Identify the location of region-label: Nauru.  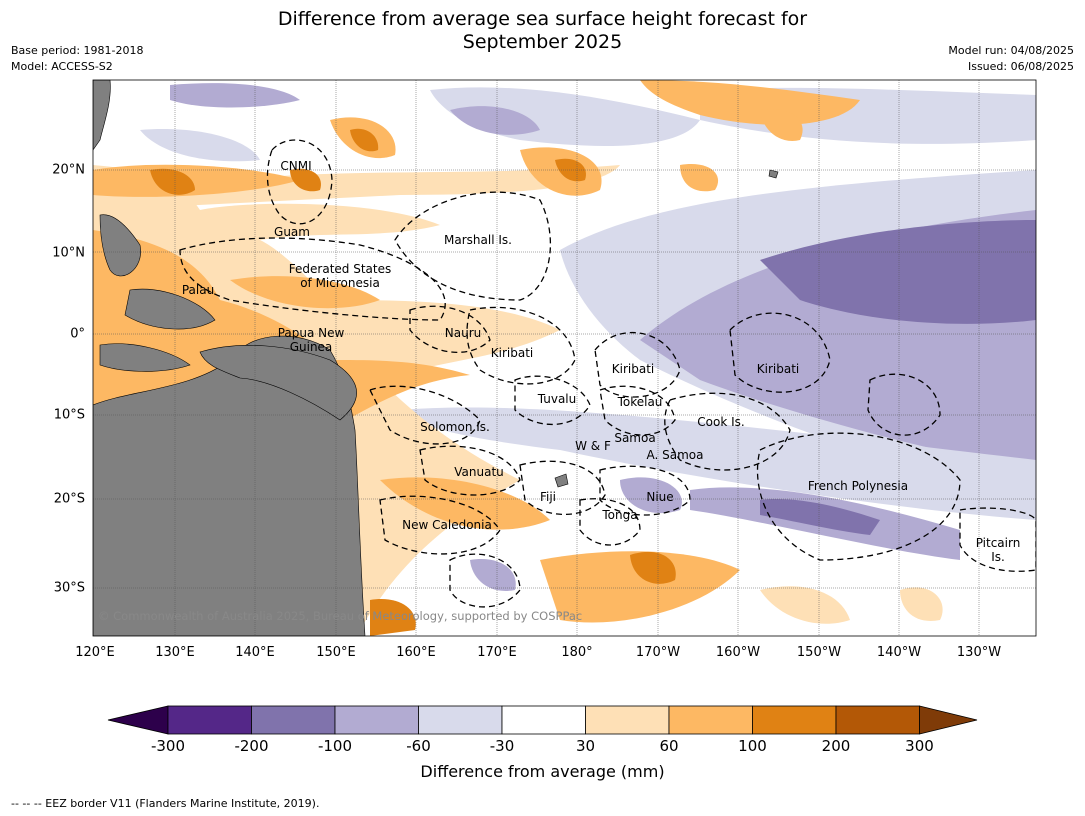
(463, 333).